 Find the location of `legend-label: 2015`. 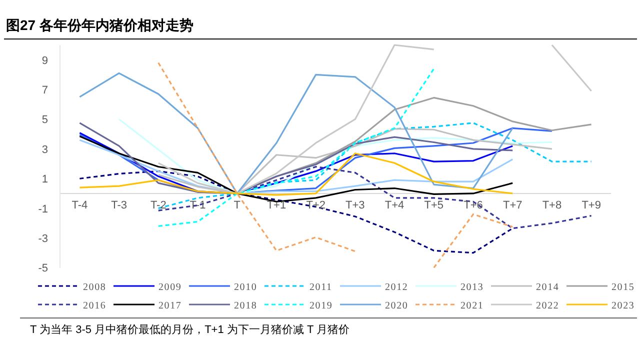

legend-label: 2015 is located at coordinates (623, 287).